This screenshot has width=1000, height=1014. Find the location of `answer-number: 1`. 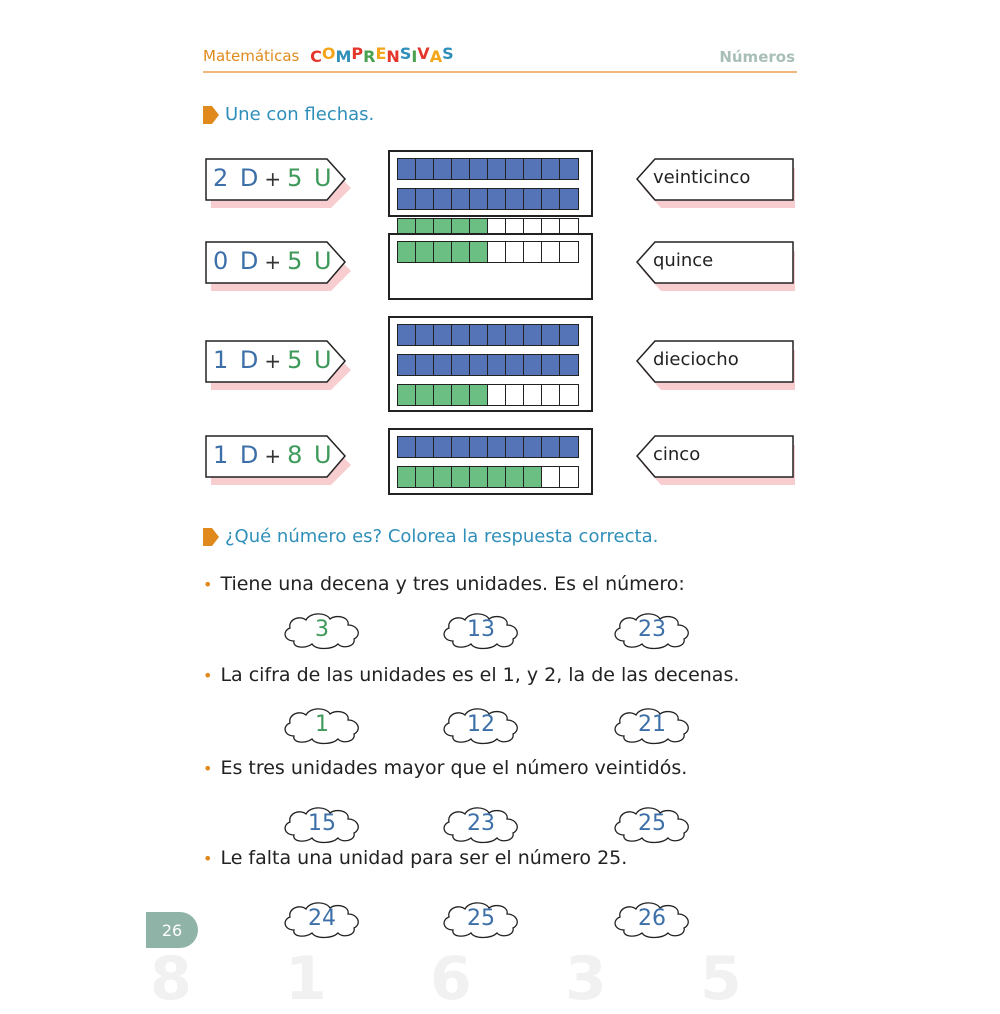

answer-number: 1 is located at coordinates (322, 724).